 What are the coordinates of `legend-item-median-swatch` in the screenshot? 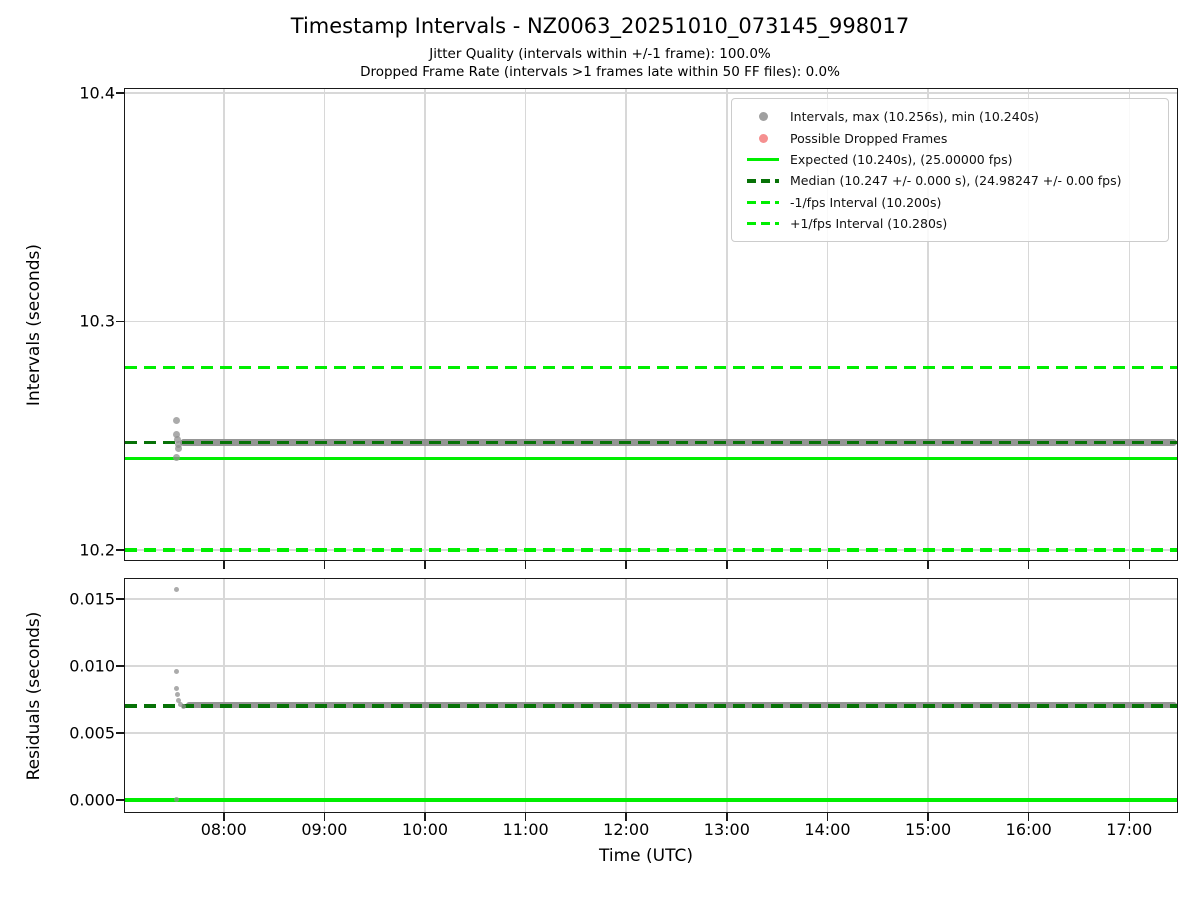 It's located at (763, 181).